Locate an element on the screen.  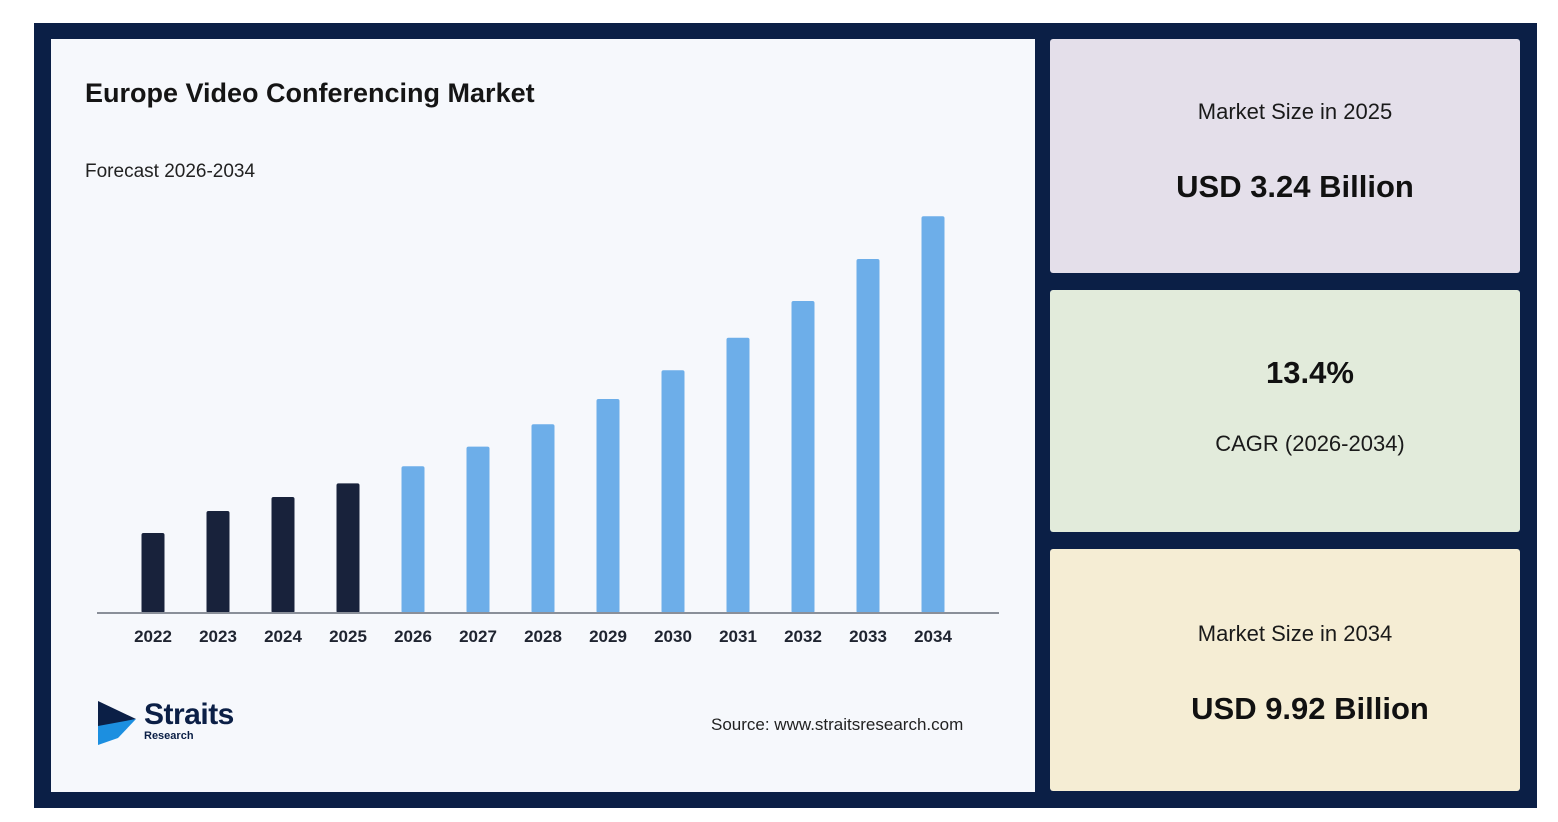
bar-2022 is located at coordinates (153, 573).